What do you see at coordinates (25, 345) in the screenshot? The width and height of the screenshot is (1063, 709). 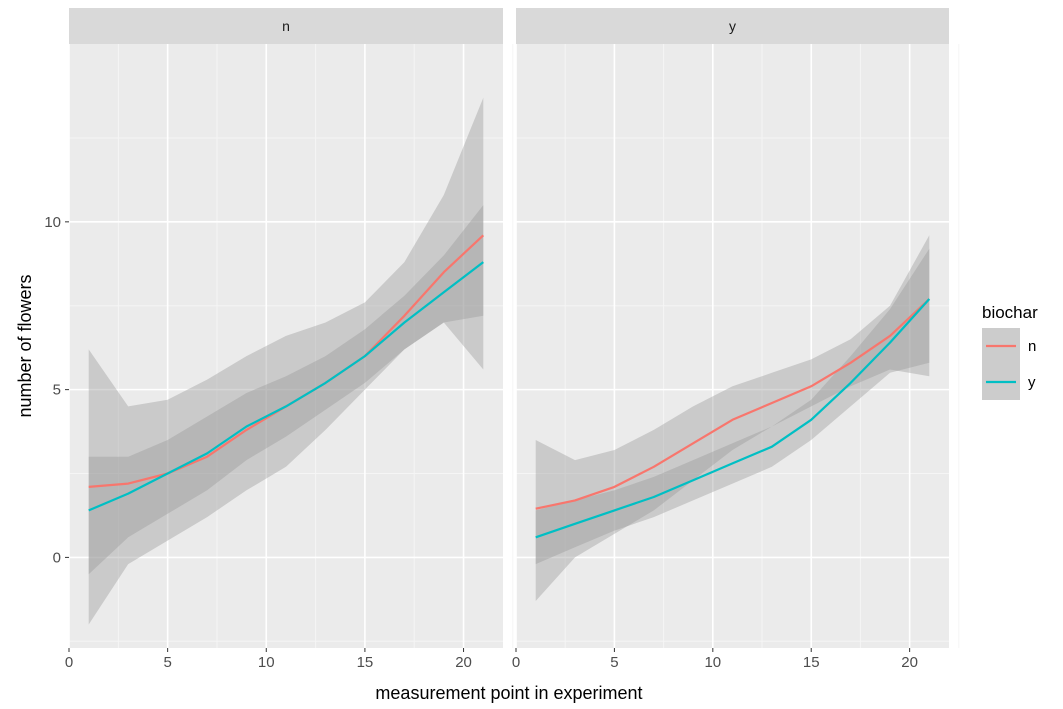 I see `y-axis-title: number of flowers` at bounding box center [25, 345].